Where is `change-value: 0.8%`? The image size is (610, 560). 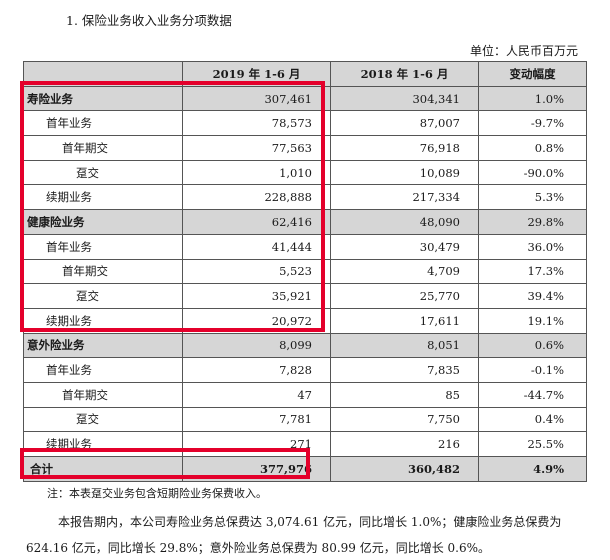 change-value: 0.8% is located at coordinates (532, 148).